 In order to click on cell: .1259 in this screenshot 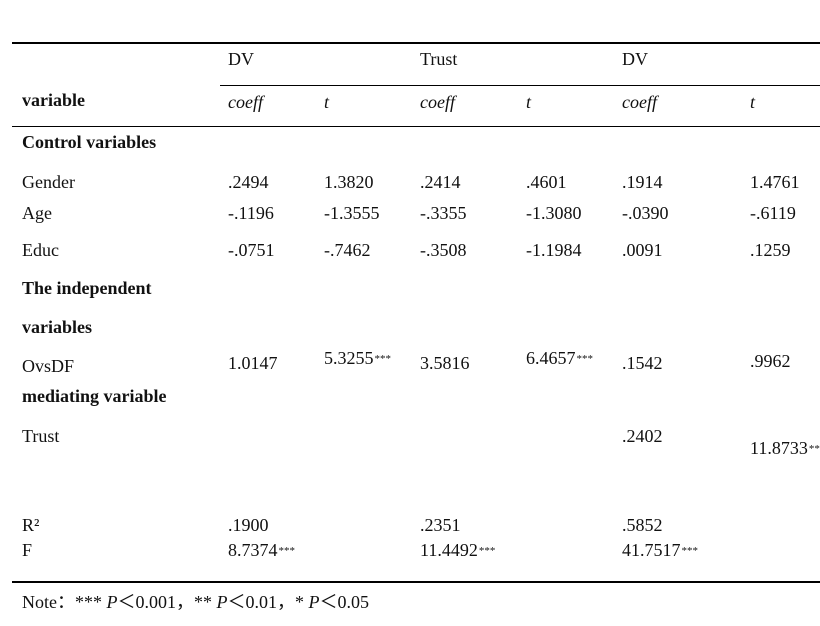, I will do `click(770, 250)`.